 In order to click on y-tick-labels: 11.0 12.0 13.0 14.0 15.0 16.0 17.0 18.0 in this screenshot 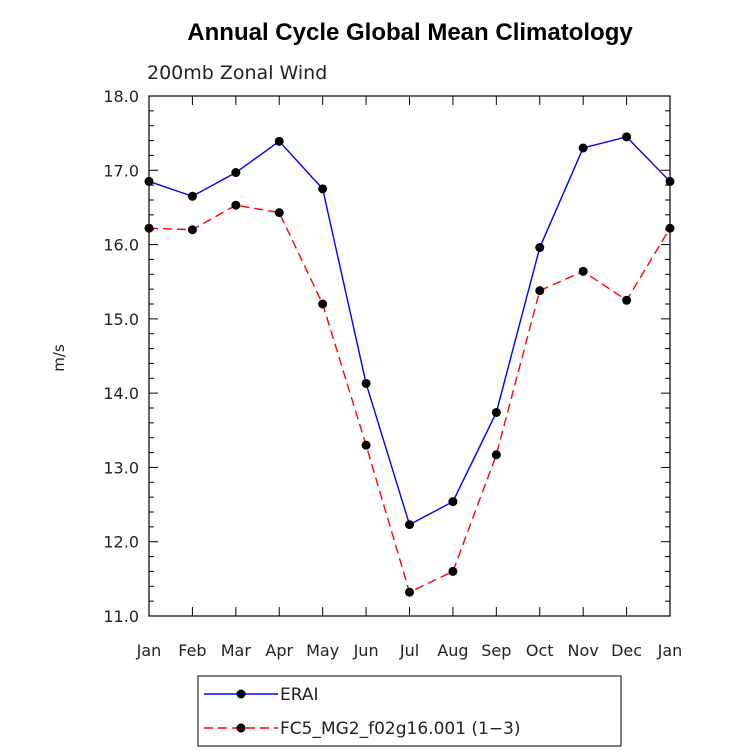, I will do `click(121, 356)`.